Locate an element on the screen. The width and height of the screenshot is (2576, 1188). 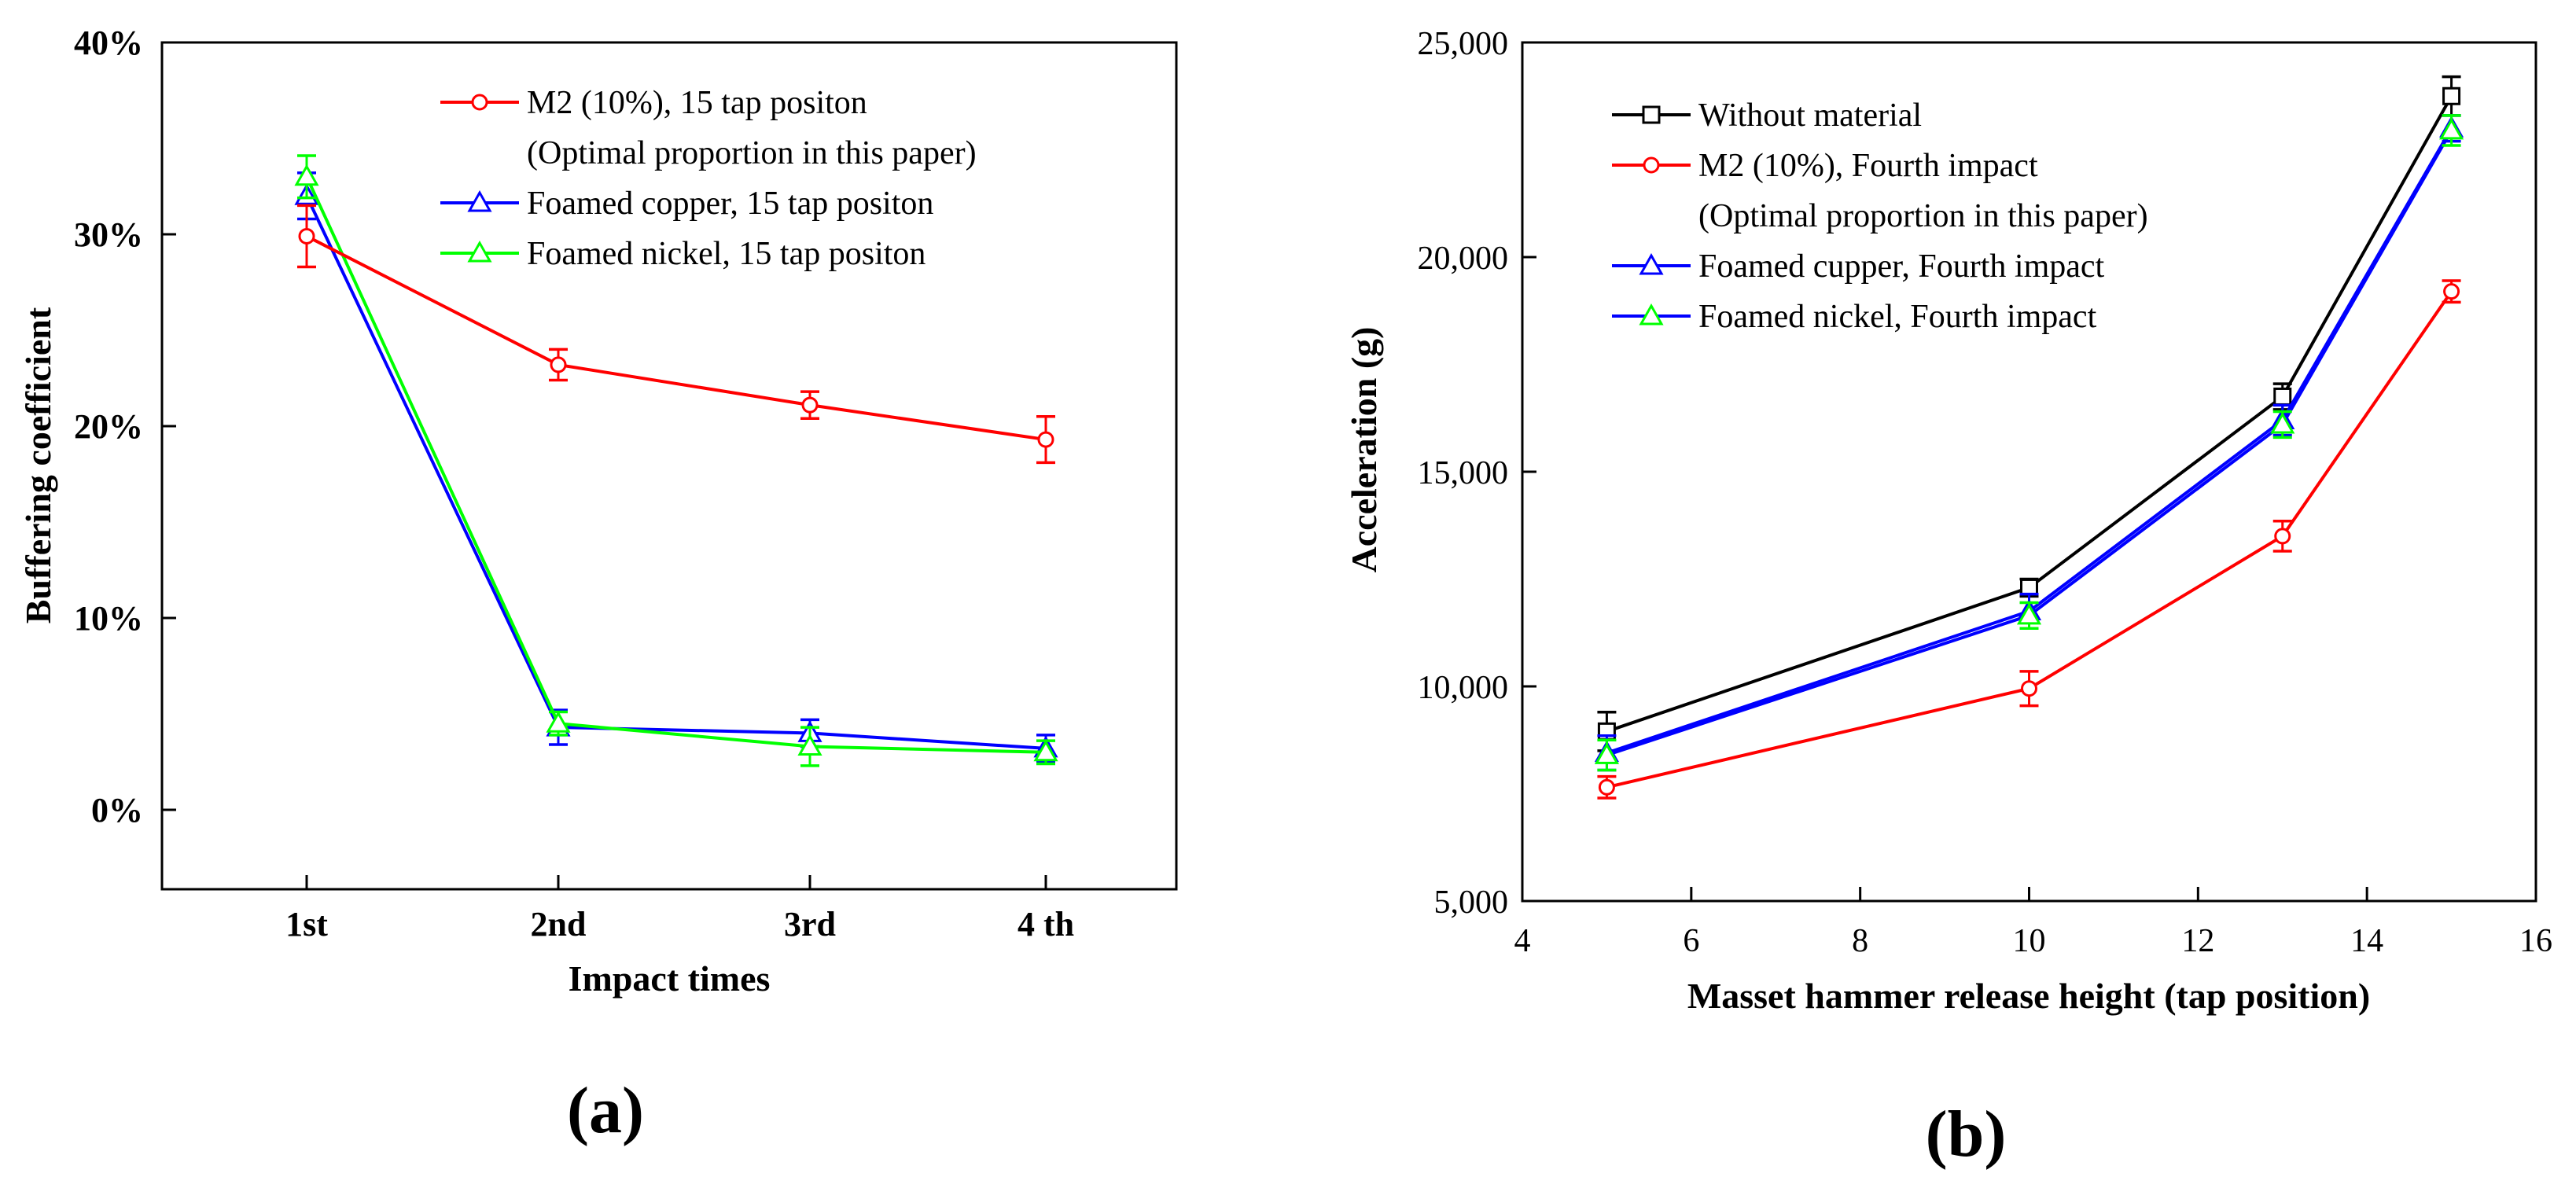
y-axis-label: Acceleration (g) is located at coordinates (1364, 450).